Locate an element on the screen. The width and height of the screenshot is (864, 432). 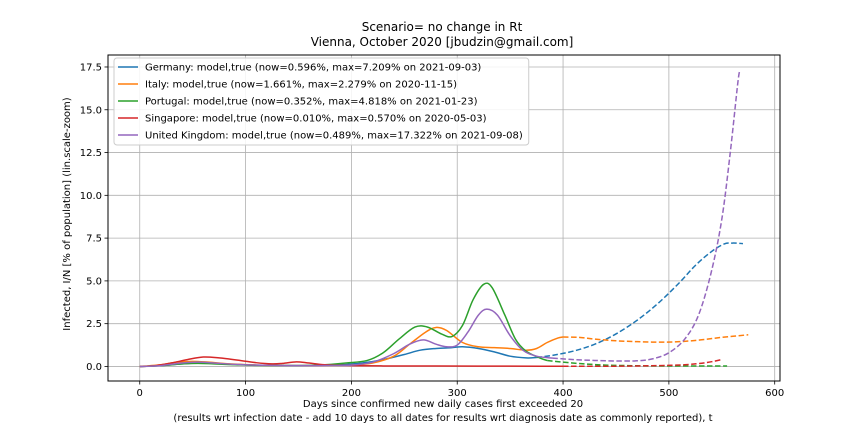
x-tick-label-2: 200 is located at coordinates (351, 393).